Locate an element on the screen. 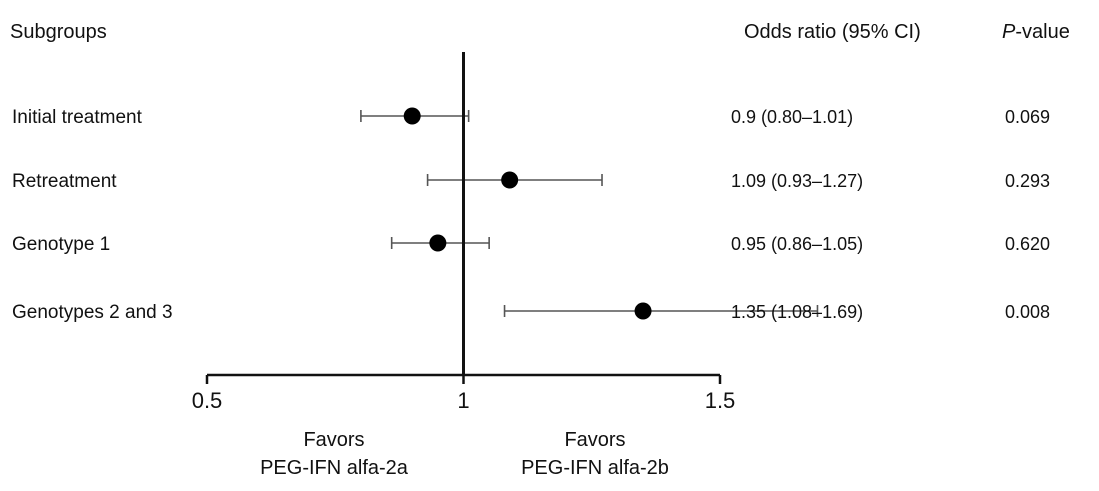 Image resolution: width=1099 pixels, height=491 pixels. p-value-text: 0.293 is located at coordinates (1027, 181).